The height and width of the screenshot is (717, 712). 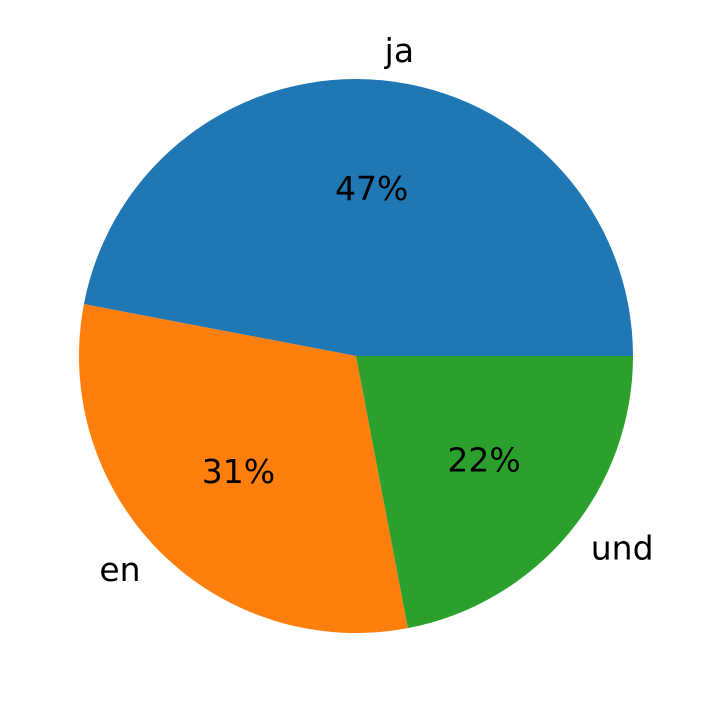 I want to click on slice-percent-en: 31%, so click(x=238, y=471).